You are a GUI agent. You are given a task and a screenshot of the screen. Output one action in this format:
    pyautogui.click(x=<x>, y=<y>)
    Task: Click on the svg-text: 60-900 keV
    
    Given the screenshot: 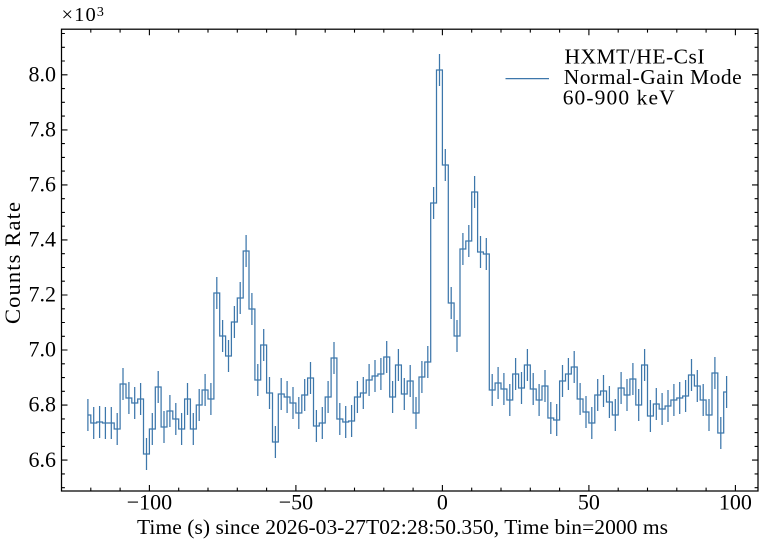 What is the action you would take?
    pyautogui.click(x=619, y=98)
    